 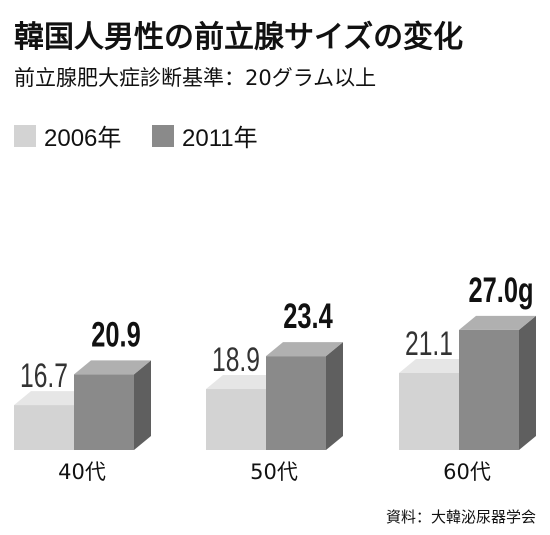 I want to click on category-label-40s: 40代, so click(x=82, y=472).